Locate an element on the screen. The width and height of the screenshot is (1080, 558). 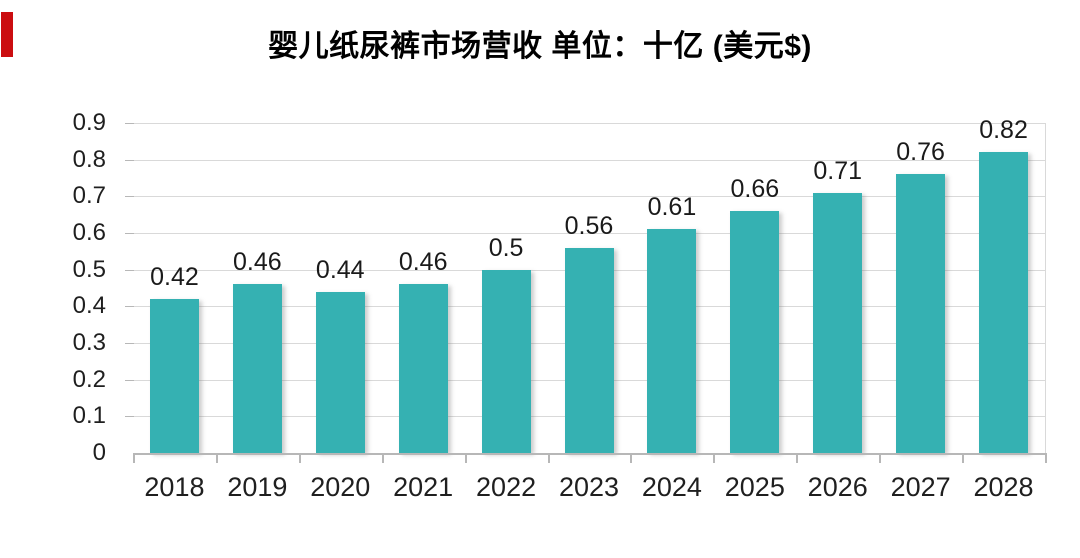
y-tick-label: 0.4 is located at coordinates (89, 306).